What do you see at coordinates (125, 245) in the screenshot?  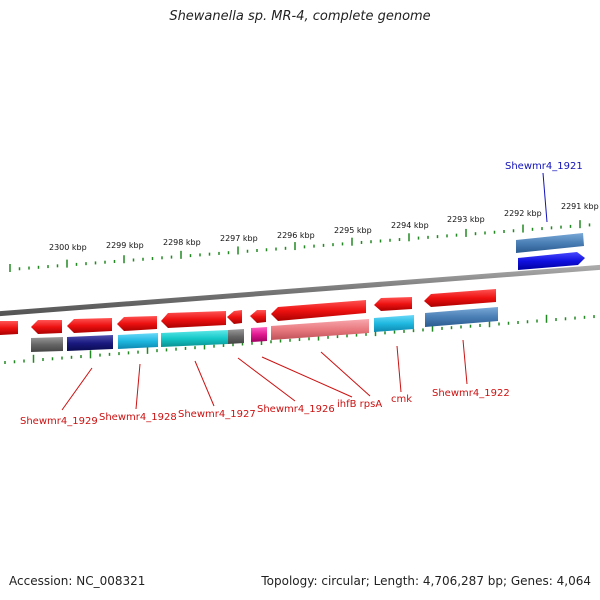 I see `kbp-label: 2299 kbp` at bounding box center [125, 245].